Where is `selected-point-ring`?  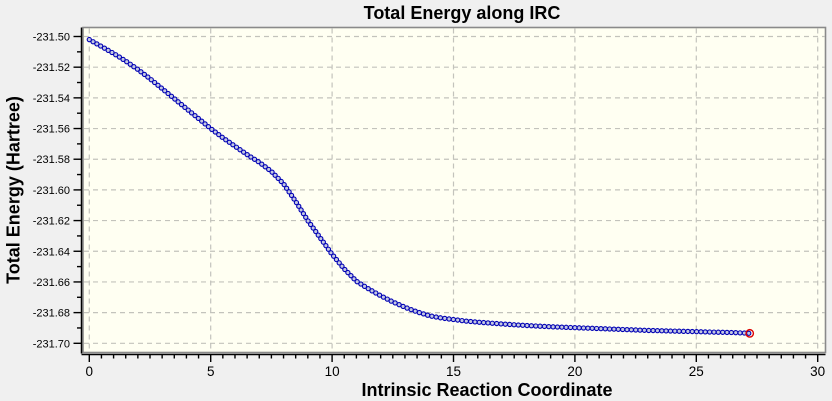
selected-point-ring is located at coordinates (750, 333).